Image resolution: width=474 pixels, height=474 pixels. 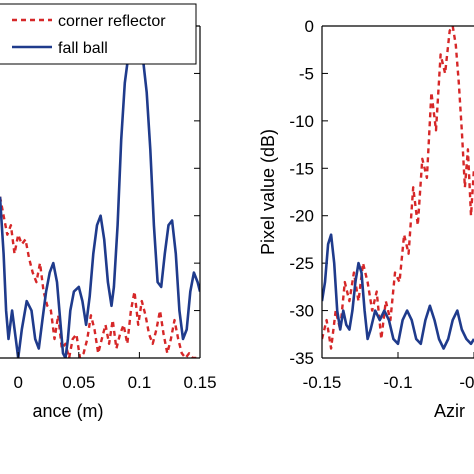 I want to click on left-x-tick-label: 0.05, so click(x=78, y=382).